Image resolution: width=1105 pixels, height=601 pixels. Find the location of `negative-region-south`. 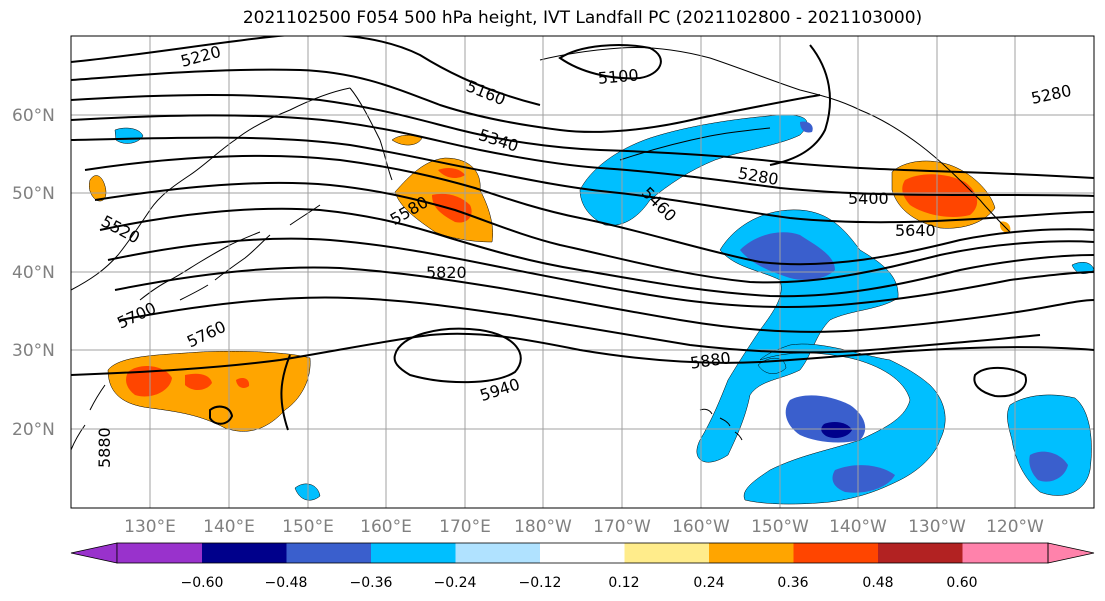

negative-region-south is located at coordinates (844, 424).